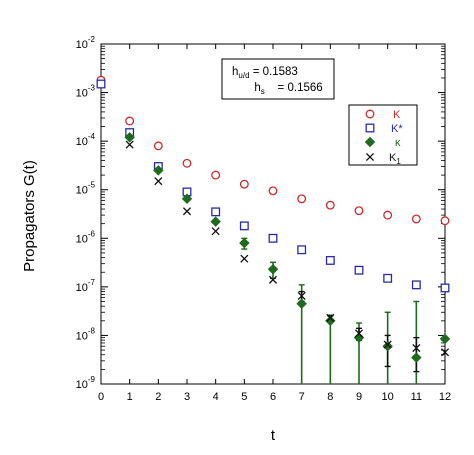  What do you see at coordinates (216, 397) in the screenshot?
I see `x-tick-label: 4` at bounding box center [216, 397].